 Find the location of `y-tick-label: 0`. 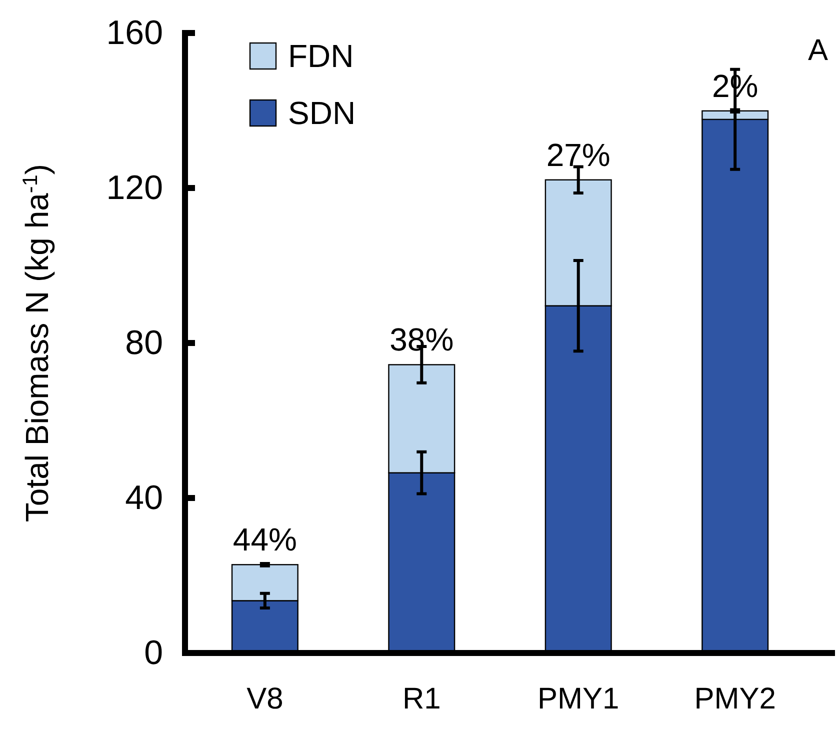

y-tick-label: 0 is located at coordinates (153, 653).